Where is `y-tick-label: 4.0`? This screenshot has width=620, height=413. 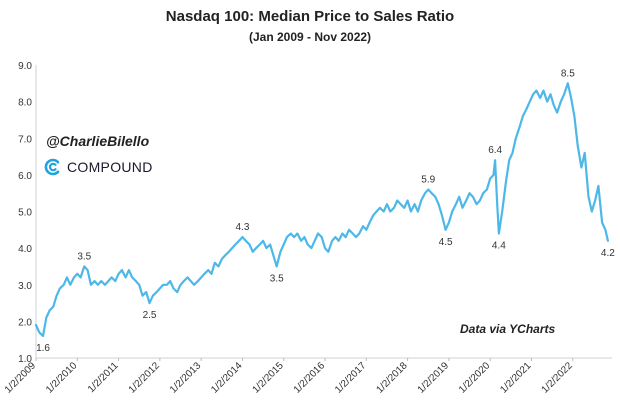 y-tick-label: 4.0 is located at coordinates (25, 249).